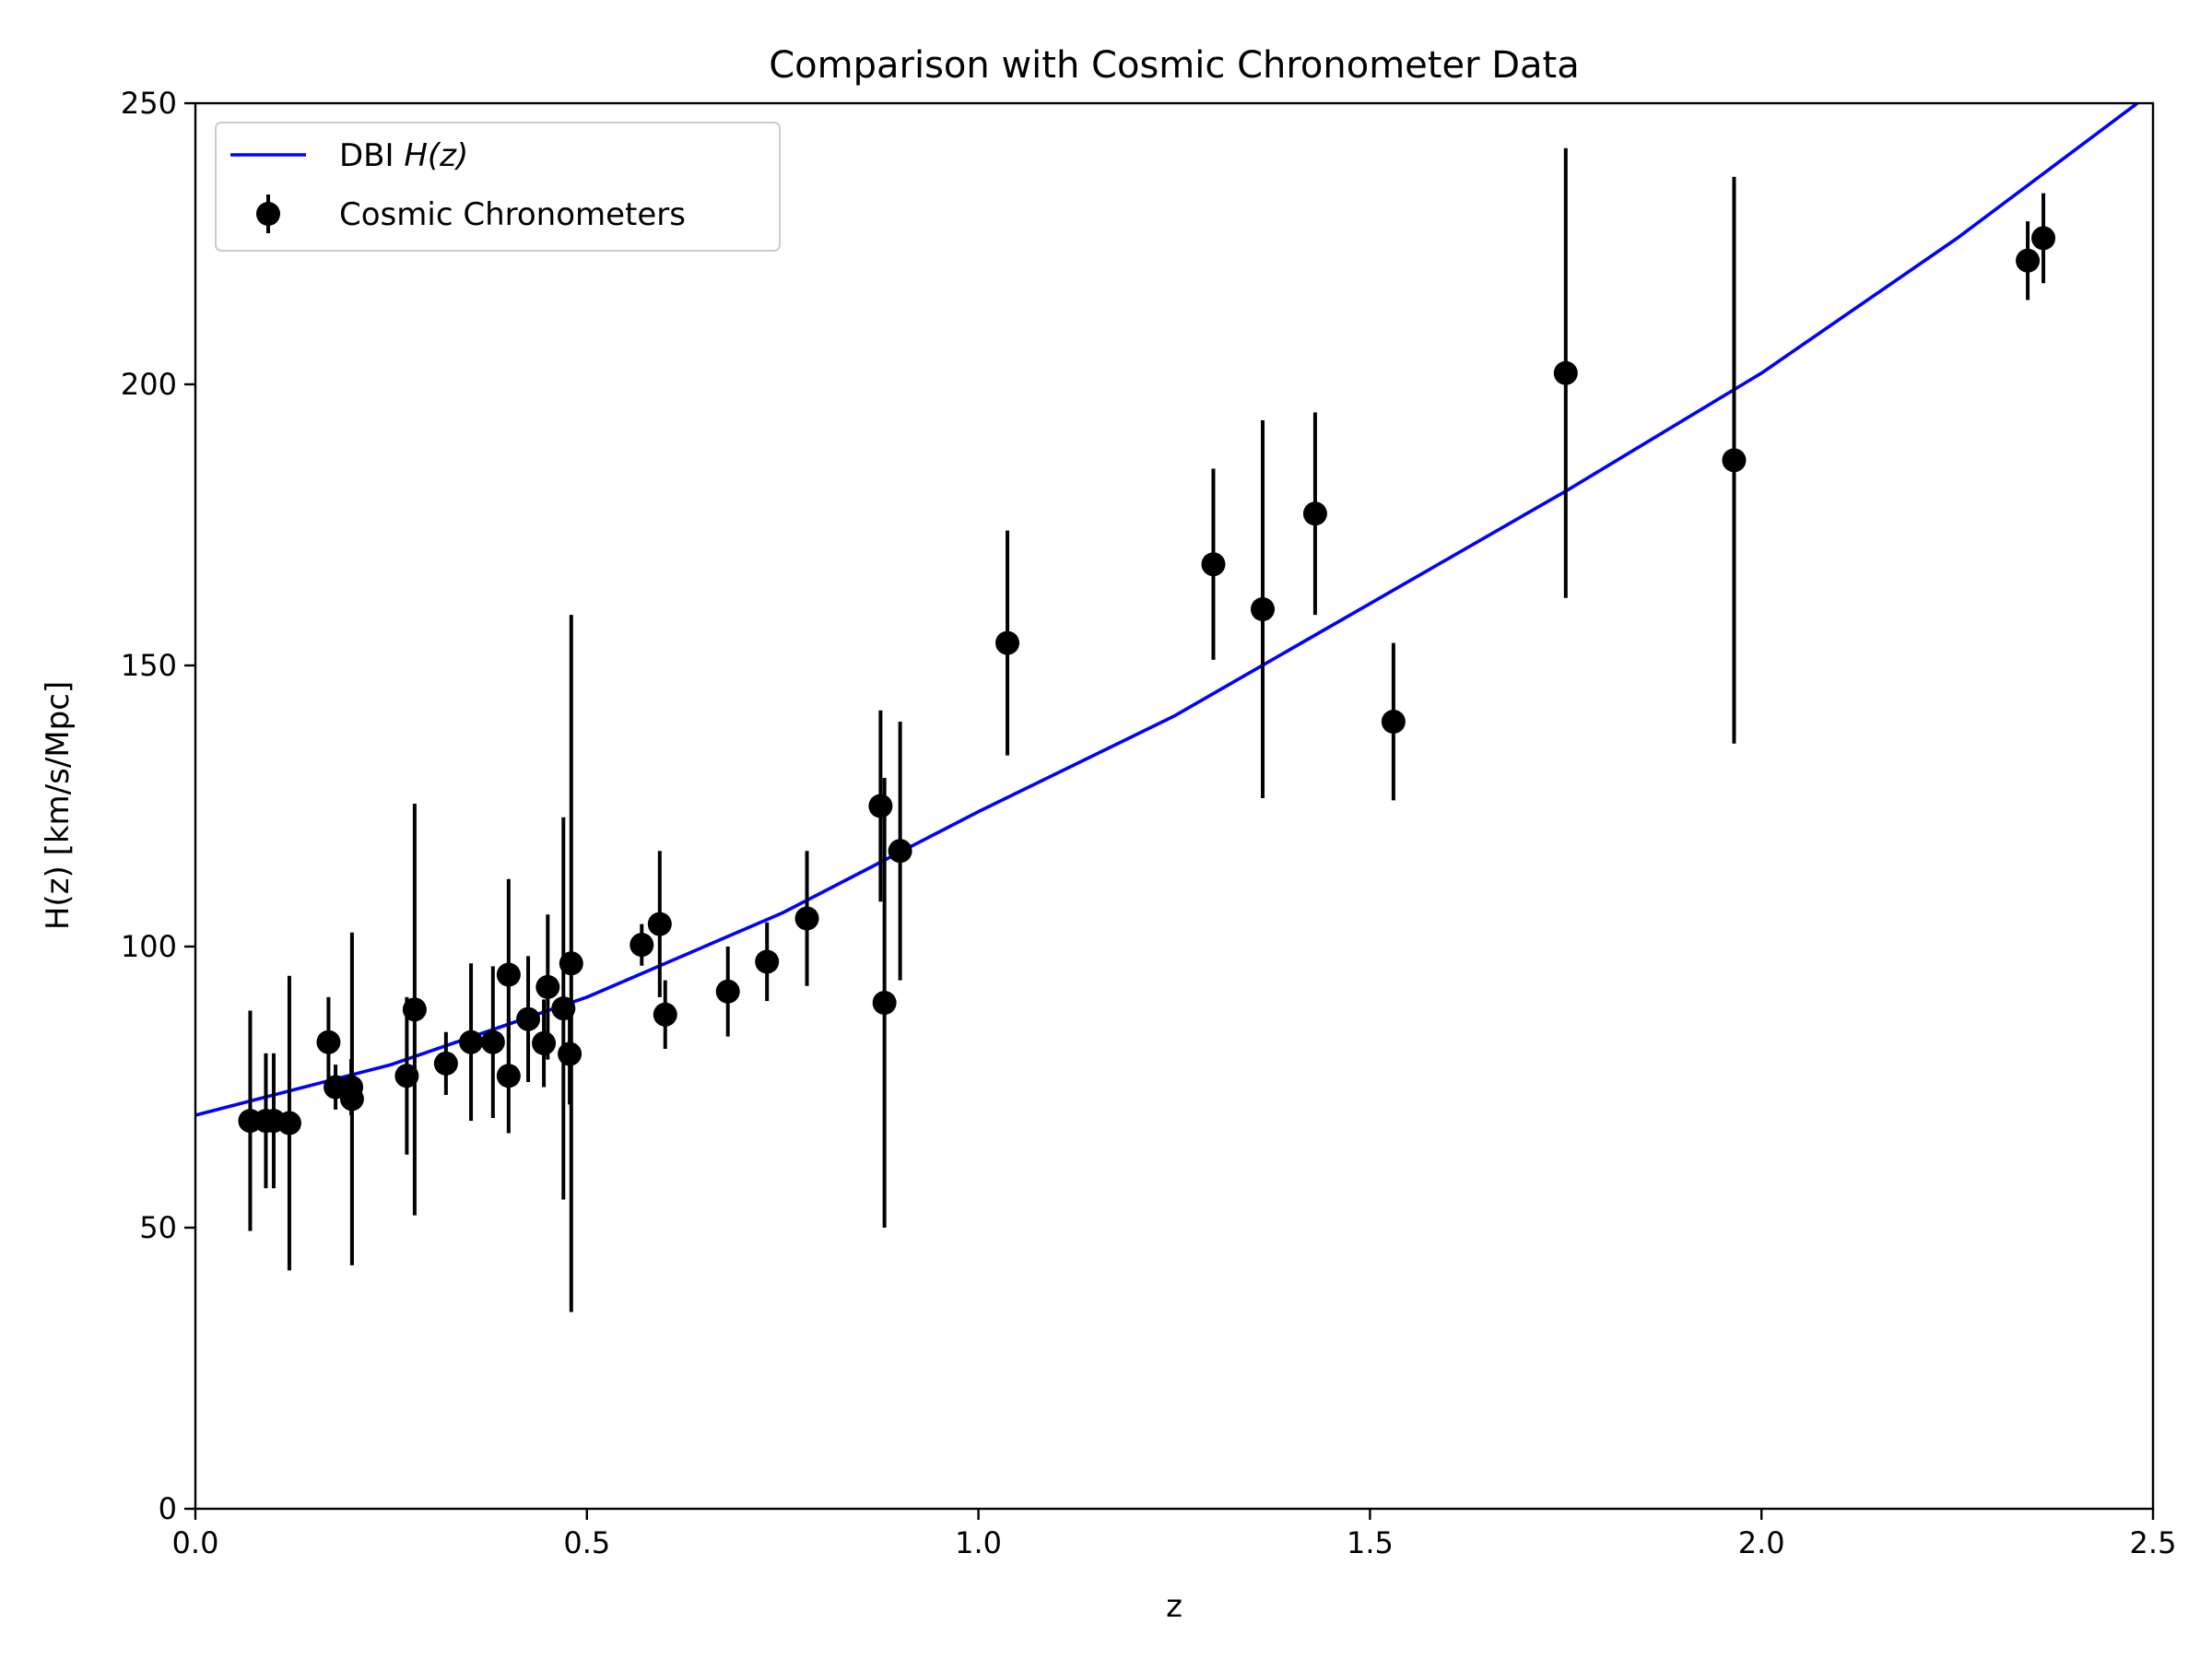  What do you see at coordinates (2153, 1542) in the screenshot?
I see `x-tick-label: 2.5` at bounding box center [2153, 1542].